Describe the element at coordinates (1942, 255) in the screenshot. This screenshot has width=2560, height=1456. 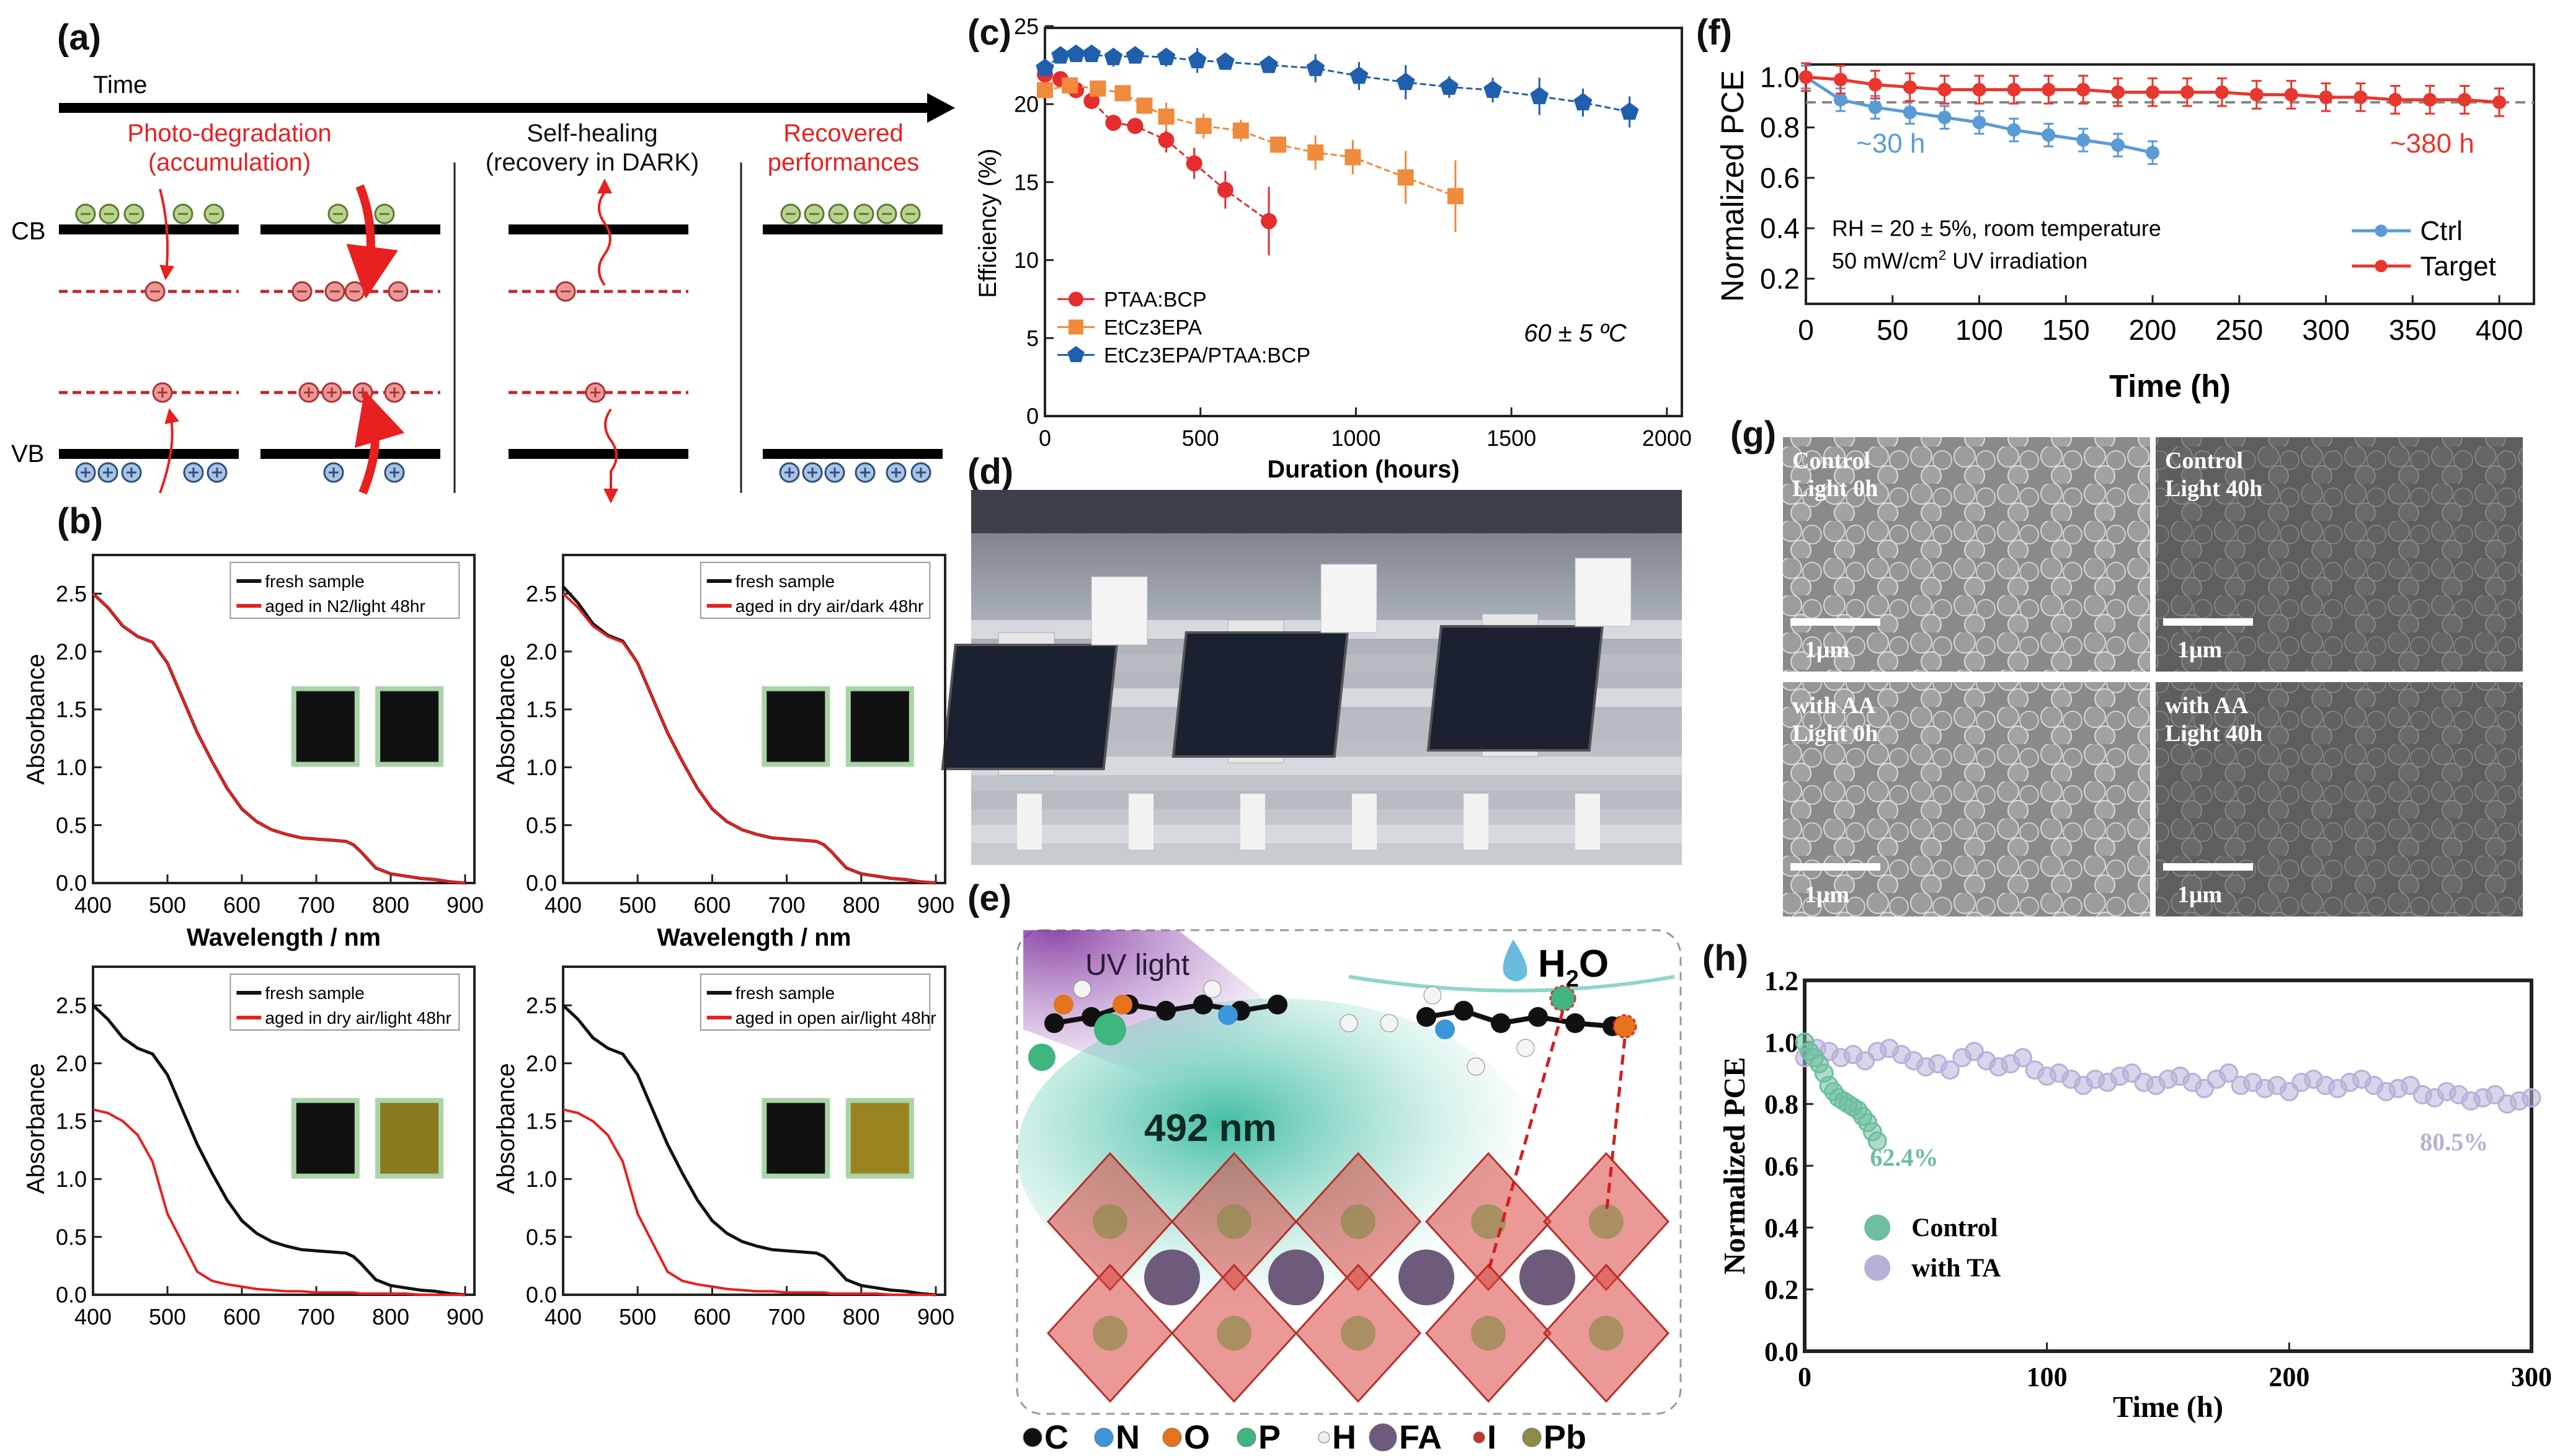
I see `condition-uv-part: 2` at that location.